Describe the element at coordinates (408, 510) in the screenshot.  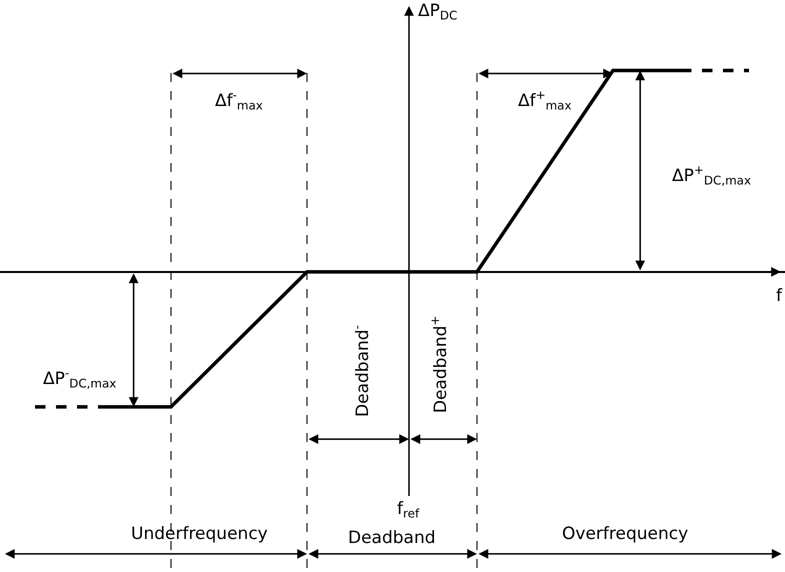
I see `text: f$_{ref}$` at that location.